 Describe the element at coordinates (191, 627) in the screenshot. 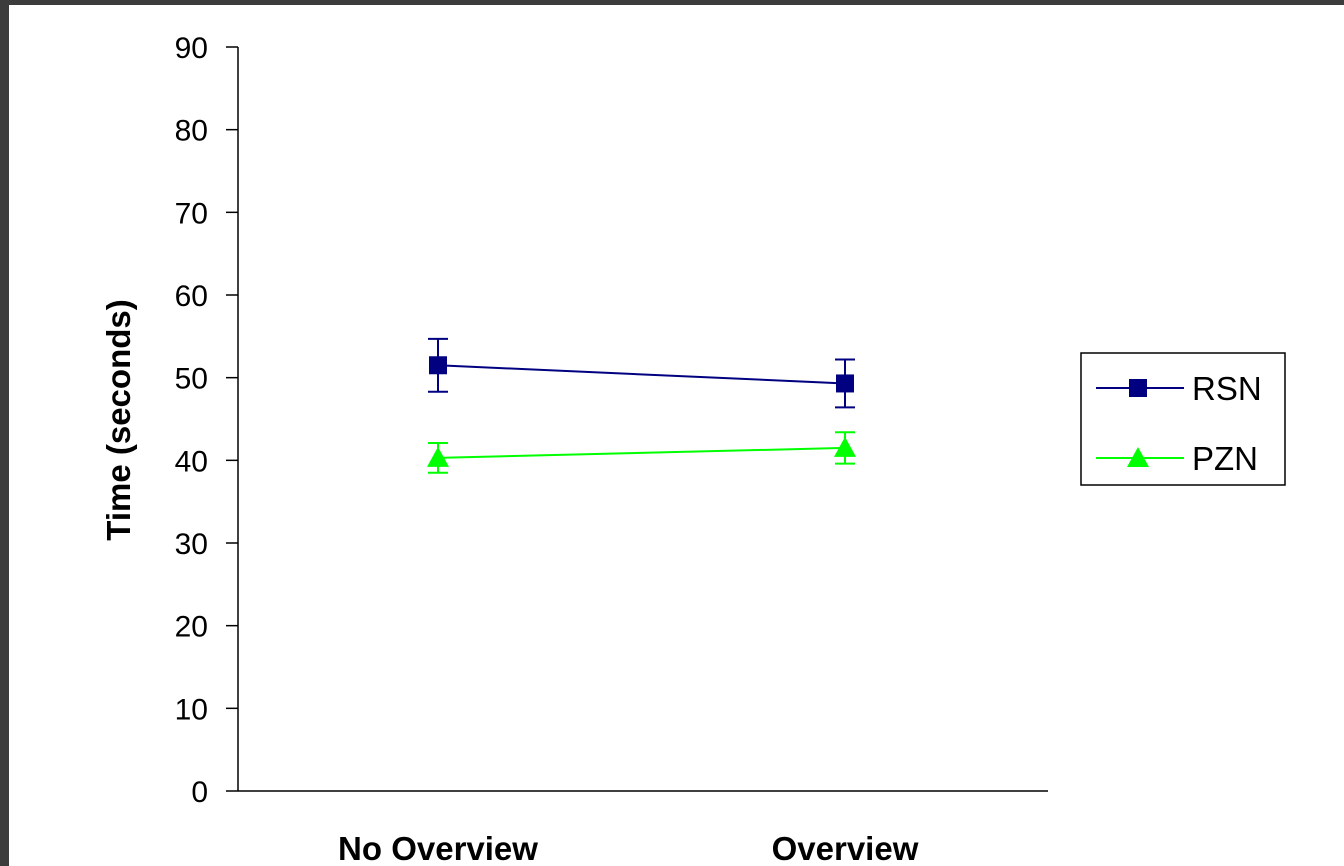

I see `y-tick-label: 20` at that location.